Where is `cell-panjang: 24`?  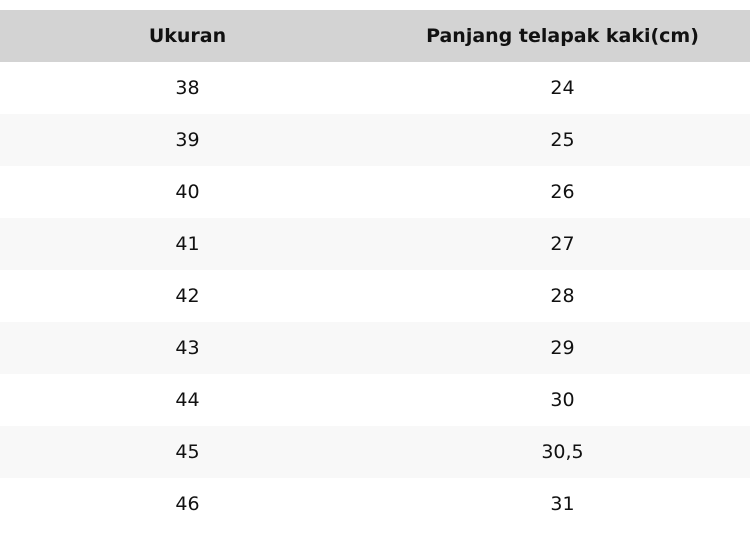
cell-panjang: 24 is located at coordinates (562, 88).